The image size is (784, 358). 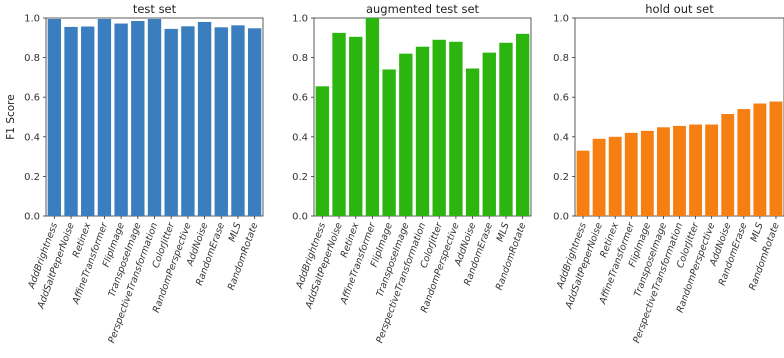 What do you see at coordinates (155, 9) in the screenshot?
I see `chart-title: test set` at bounding box center [155, 9].